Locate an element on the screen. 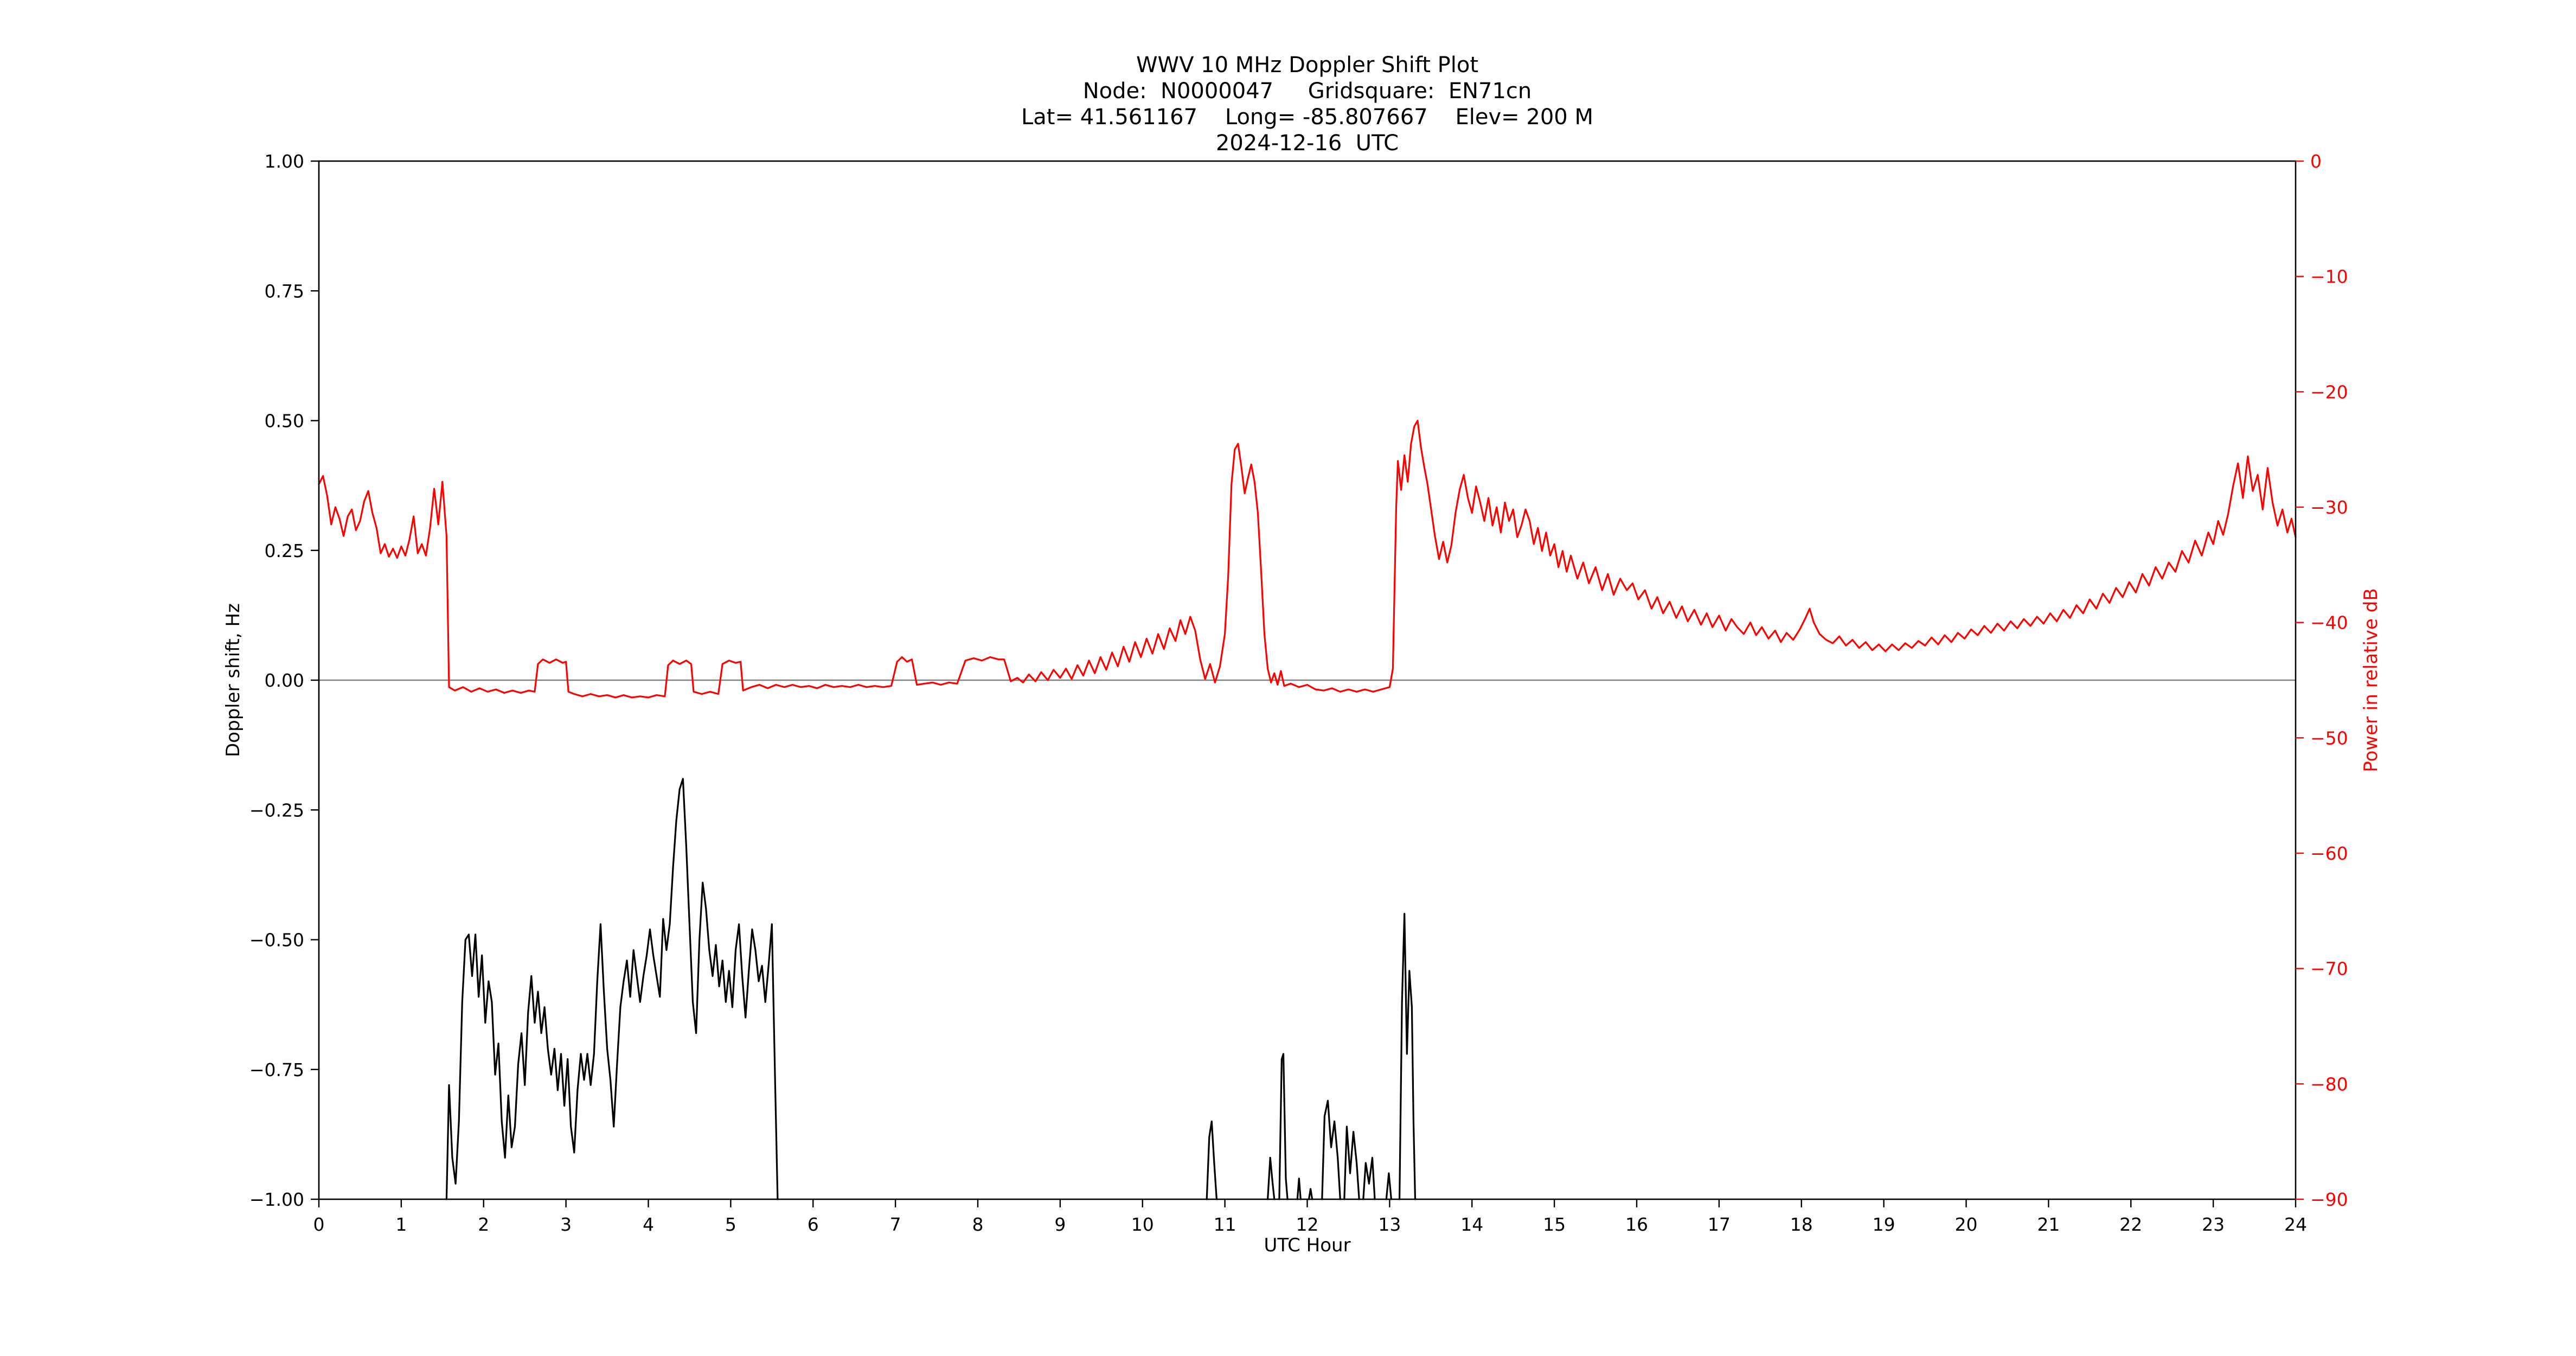 The width and height of the screenshot is (2576, 1356). left-axis-ticks: 1.00 0.75 0.50 0.25 0.00 −0.25 −0.50 −0.75 −1.00 is located at coordinates (284, 680).